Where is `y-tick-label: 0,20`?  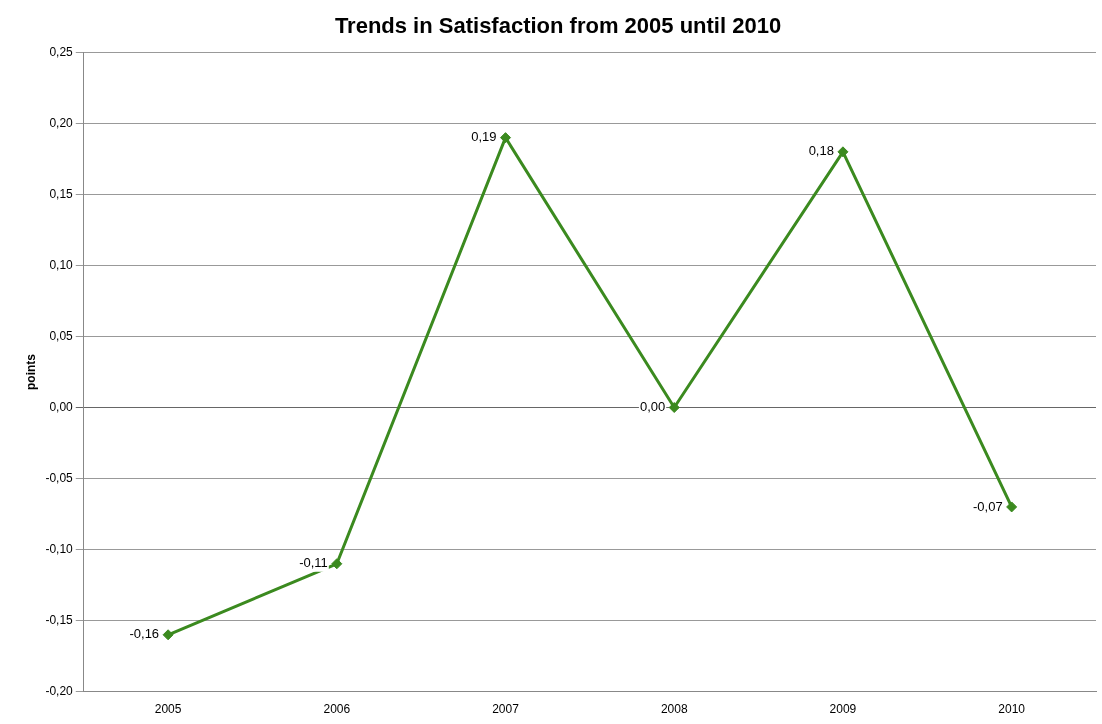 y-tick-label: 0,20 is located at coordinates (61, 122).